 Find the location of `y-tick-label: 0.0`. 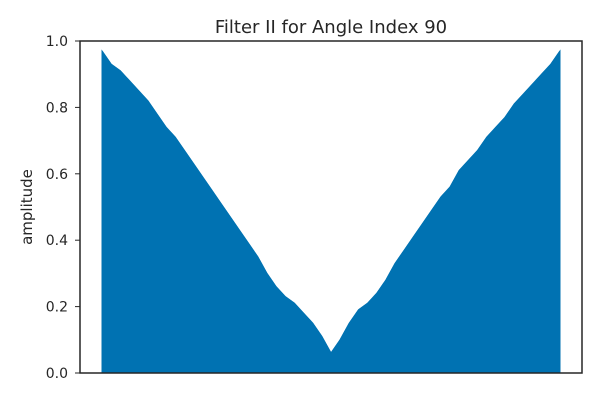

y-tick-label: 0.0 is located at coordinates (57, 374).